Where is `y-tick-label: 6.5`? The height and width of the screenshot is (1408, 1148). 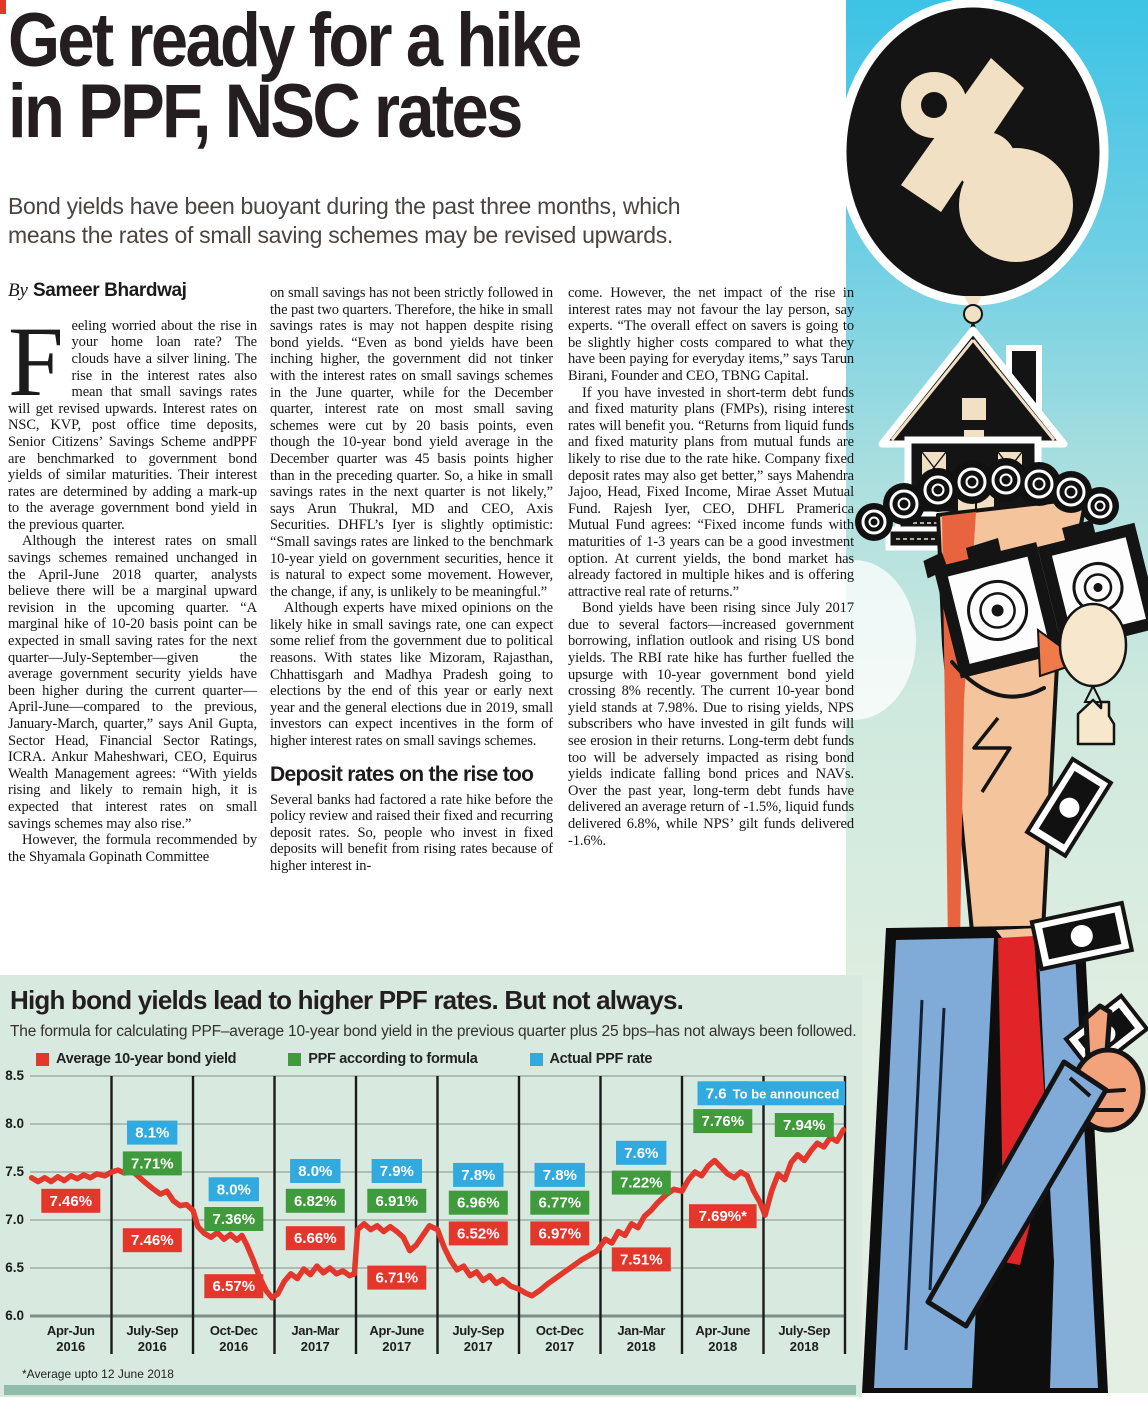
y-tick-label: 6.5 is located at coordinates (14, 1267).